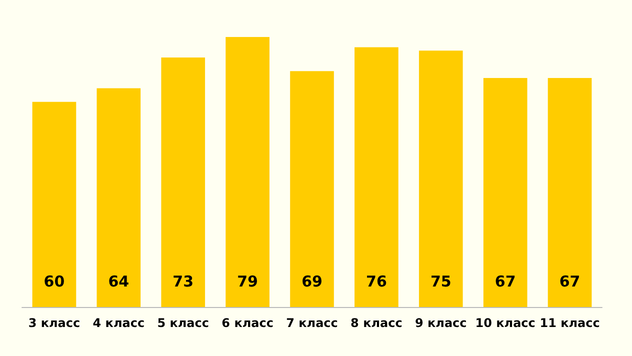 This screenshot has width=632, height=356. What do you see at coordinates (248, 323) in the screenshot?
I see `x-tick-label: 6 класс` at bounding box center [248, 323].